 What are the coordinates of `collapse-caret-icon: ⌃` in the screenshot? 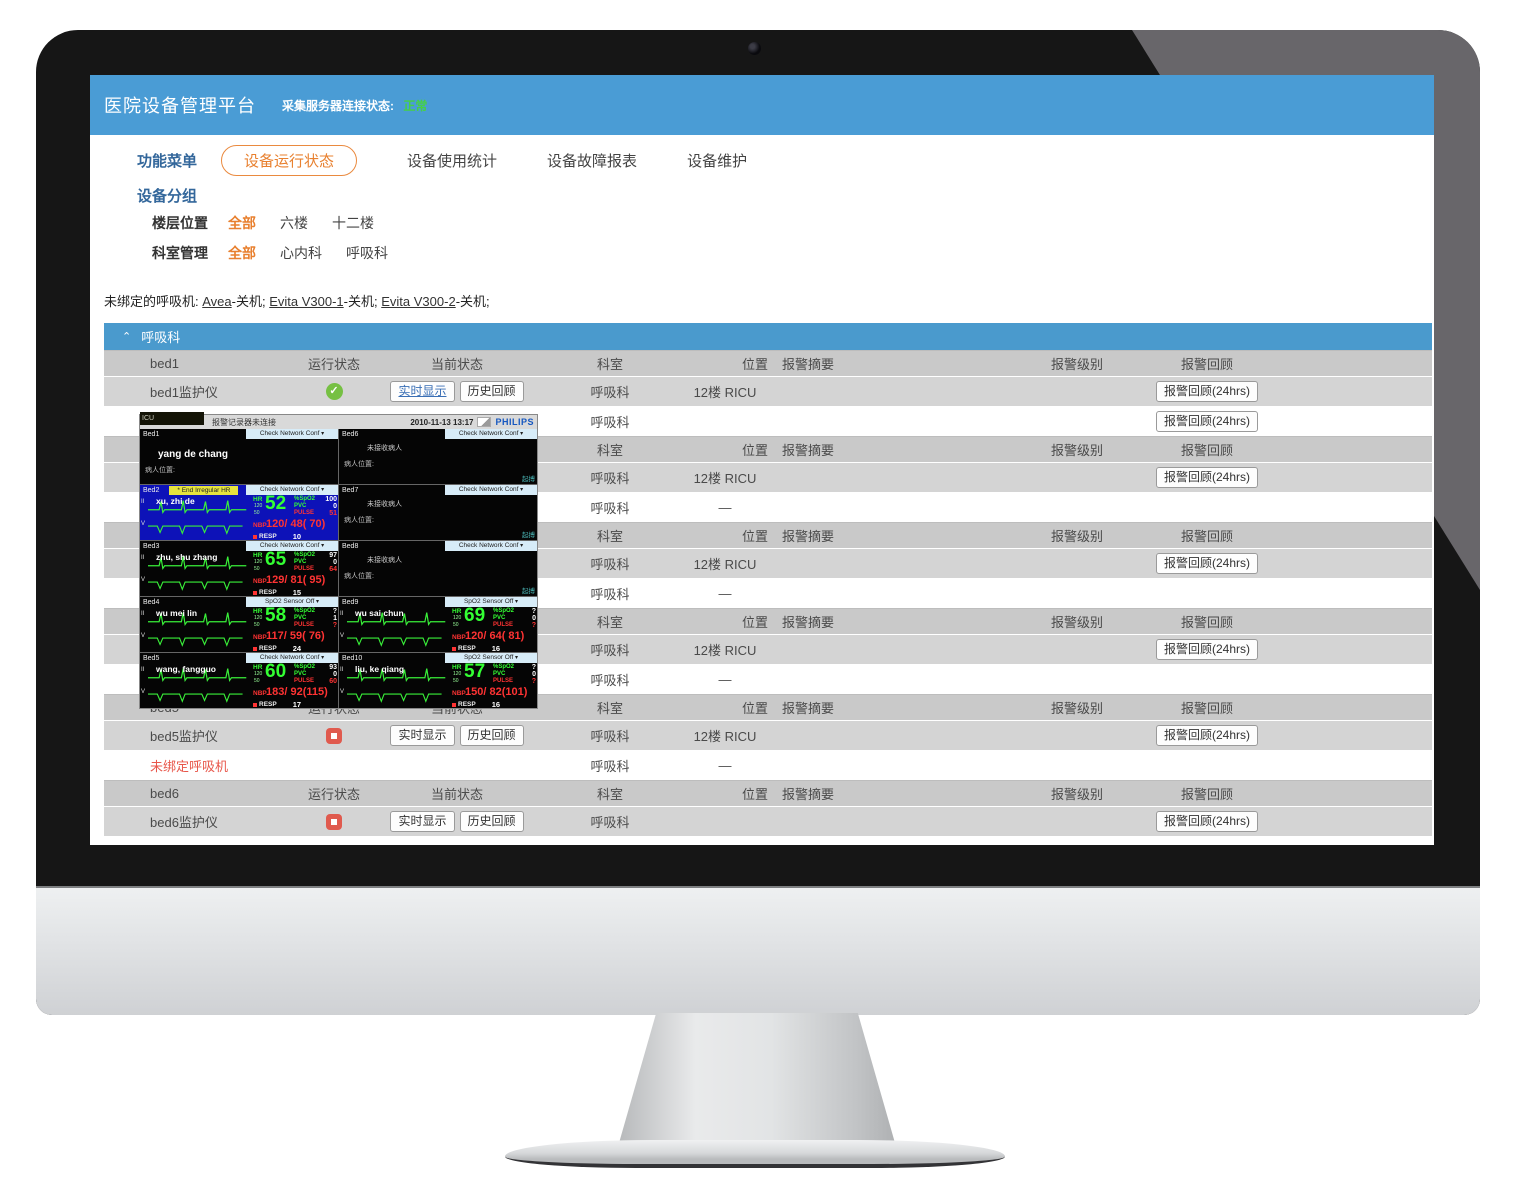 It's located at (127, 337).